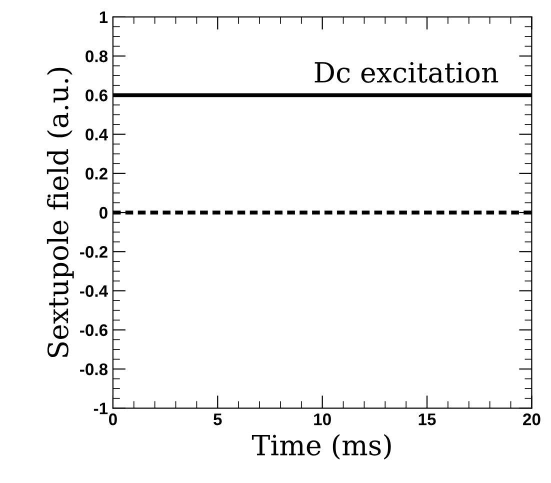 The height and width of the screenshot is (483, 551). Describe the element at coordinates (103, 212) in the screenshot. I see `y-tick-label: 0` at that location.